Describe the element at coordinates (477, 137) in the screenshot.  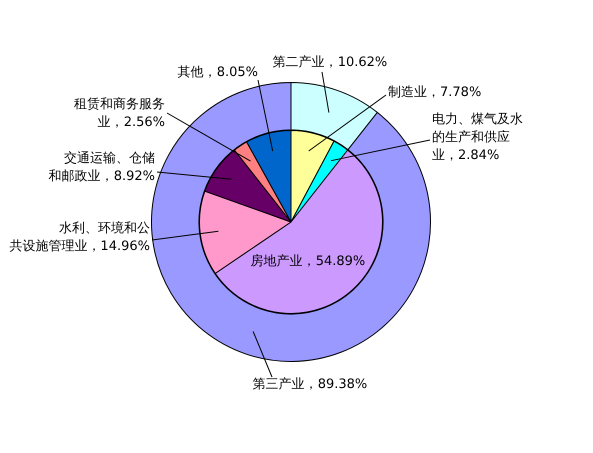
I see `slice-label: 电力、煤气及水的生产和供应业，2.84%` at that location.